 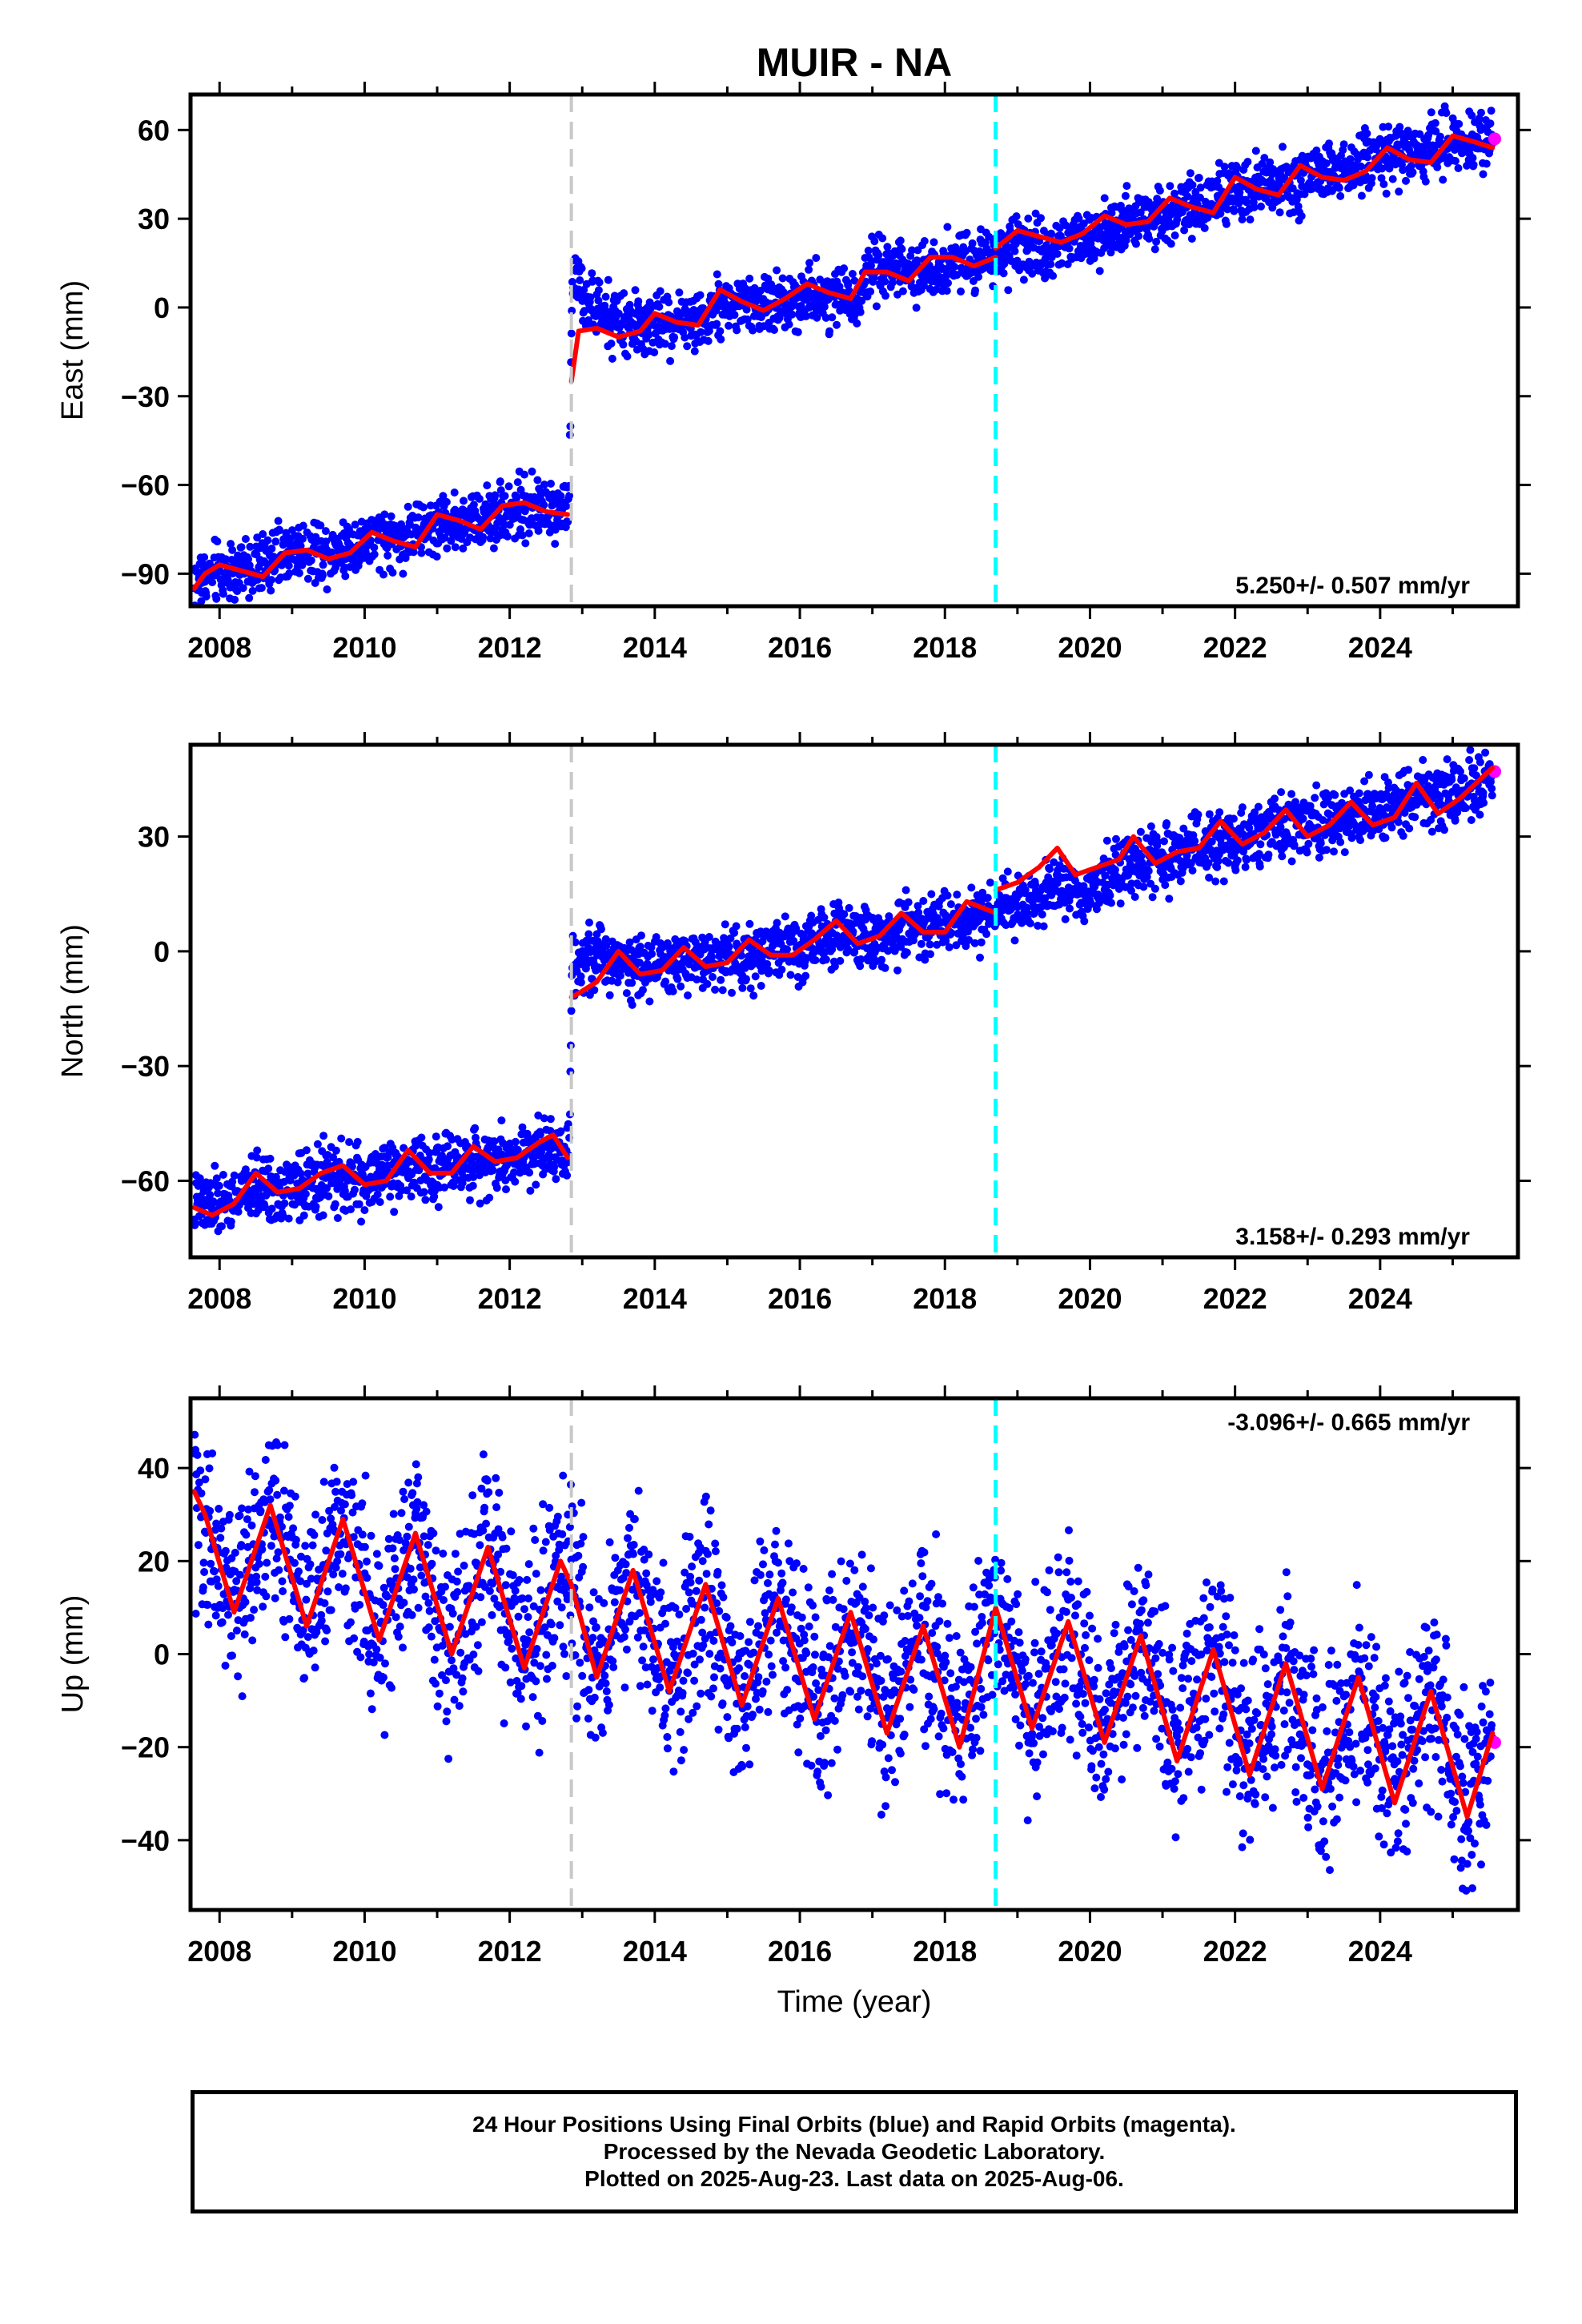 What do you see at coordinates (162, 308) in the screenshot?
I see `y-tick-label: 0` at bounding box center [162, 308].